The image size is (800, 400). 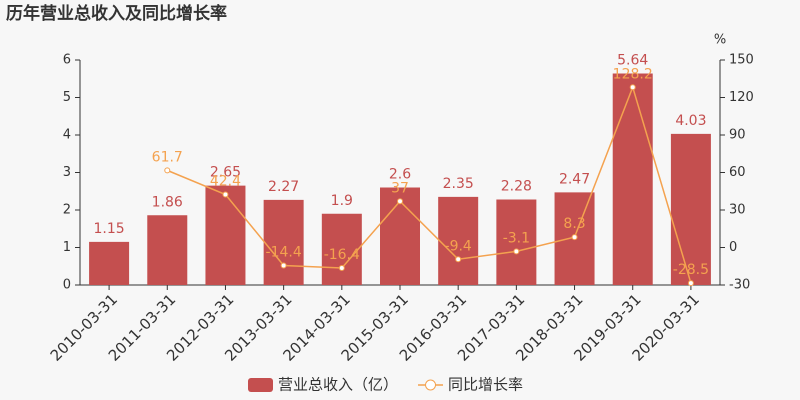 I want to click on bar-value-label: 2.6, so click(x=400, y=175).